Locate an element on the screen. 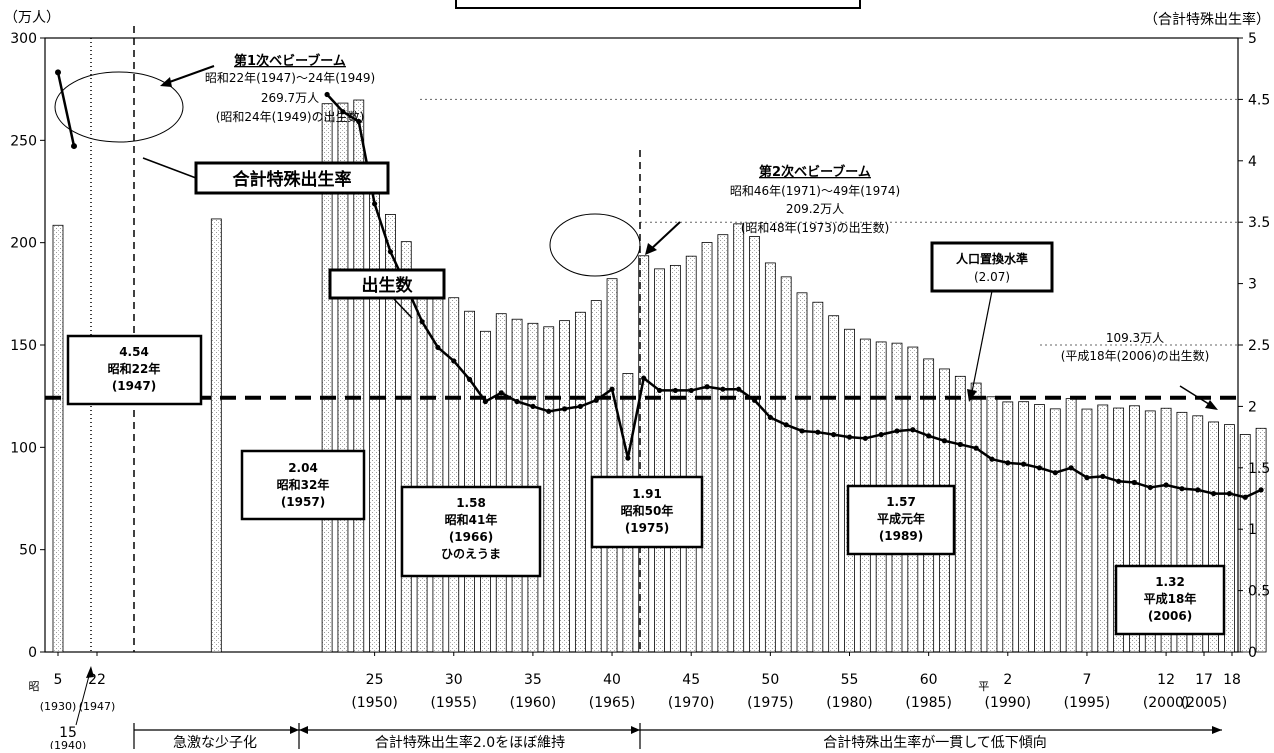  right-tick-label-4: 2 is located at coordinates (1252, 407).